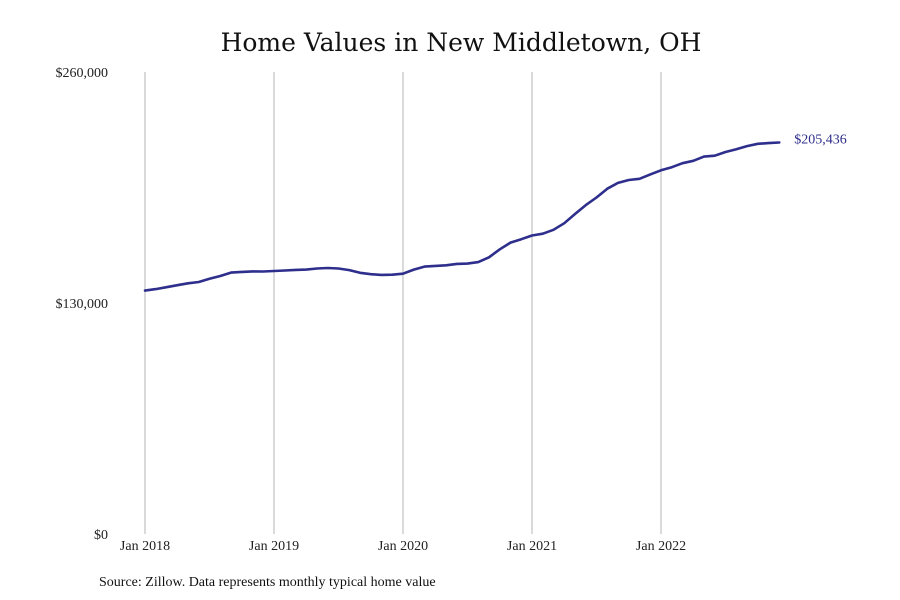 The width and height of the screenshot is (900, 600). I want to click on y-axis: $0 $130,000 $260,000, so click(82, 304).